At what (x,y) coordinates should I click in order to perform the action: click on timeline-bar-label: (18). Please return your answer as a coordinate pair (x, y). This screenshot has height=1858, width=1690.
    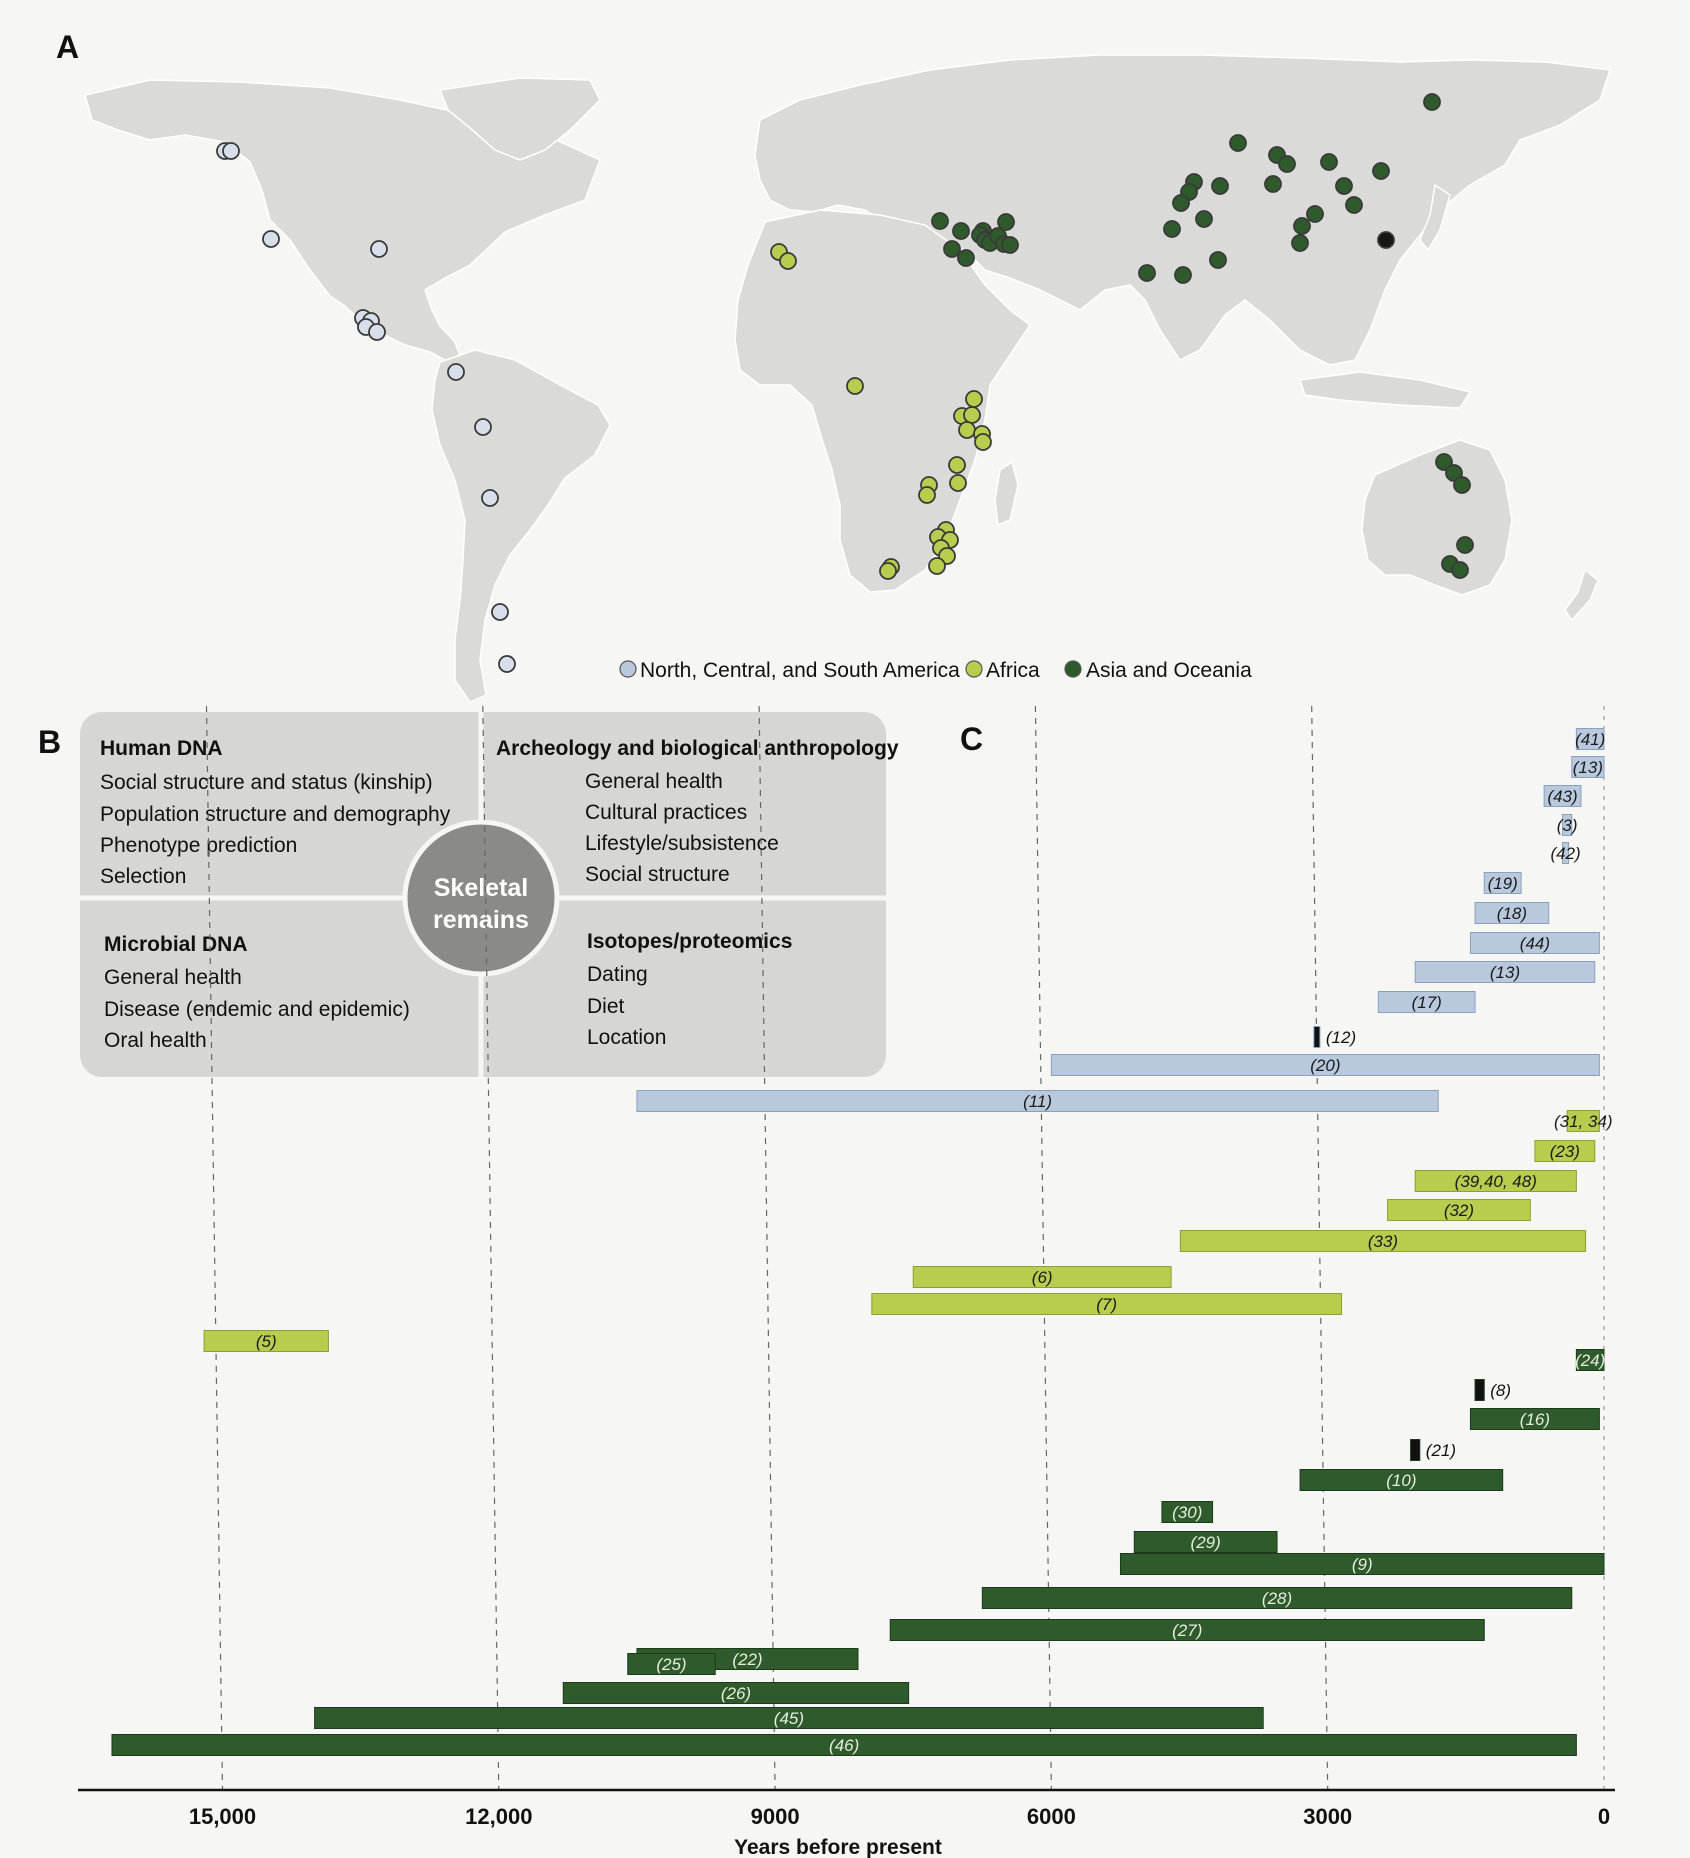
    Looking at the image, I should click on (1512, 913).